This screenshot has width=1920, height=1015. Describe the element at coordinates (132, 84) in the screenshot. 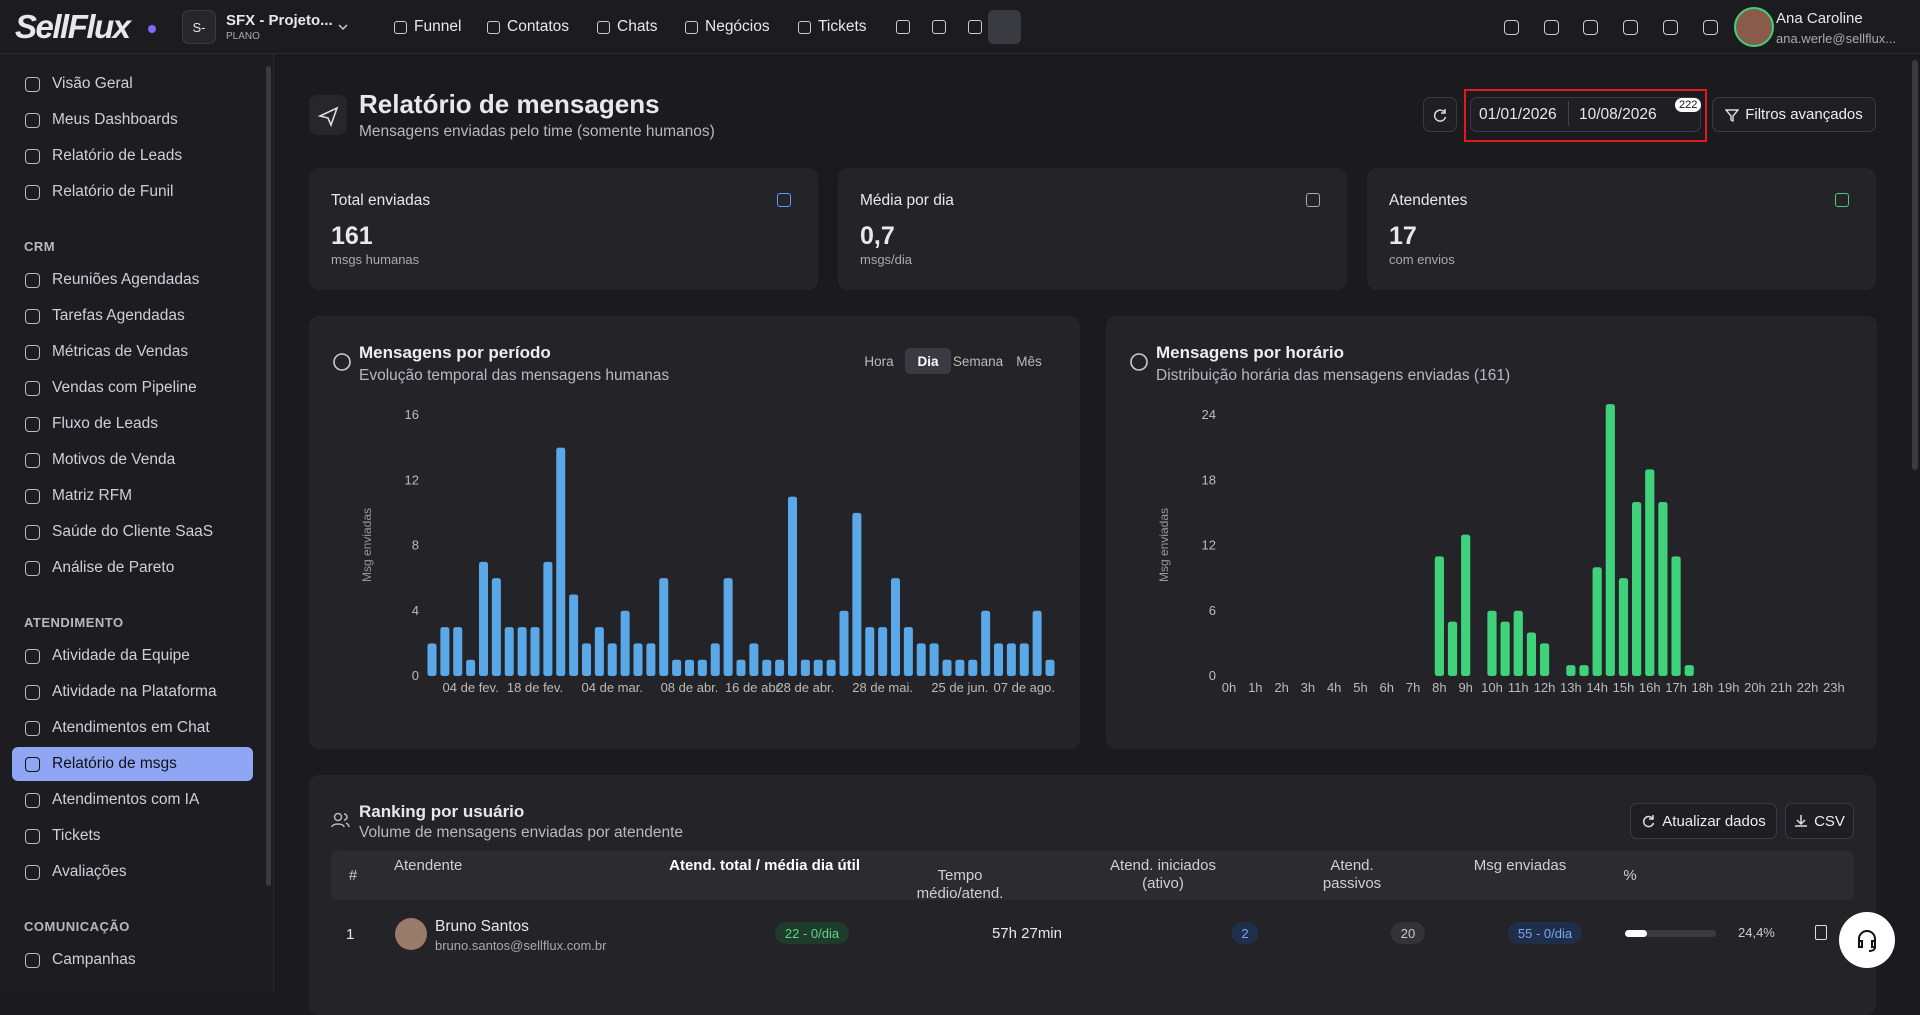

I see `sidebar-item: Visão Geral` at that location.